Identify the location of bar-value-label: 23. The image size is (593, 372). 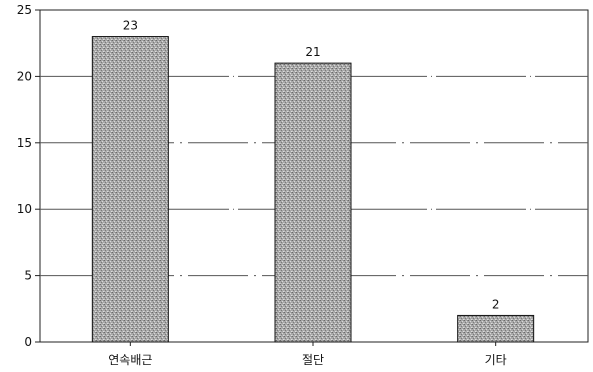
(130, 26).